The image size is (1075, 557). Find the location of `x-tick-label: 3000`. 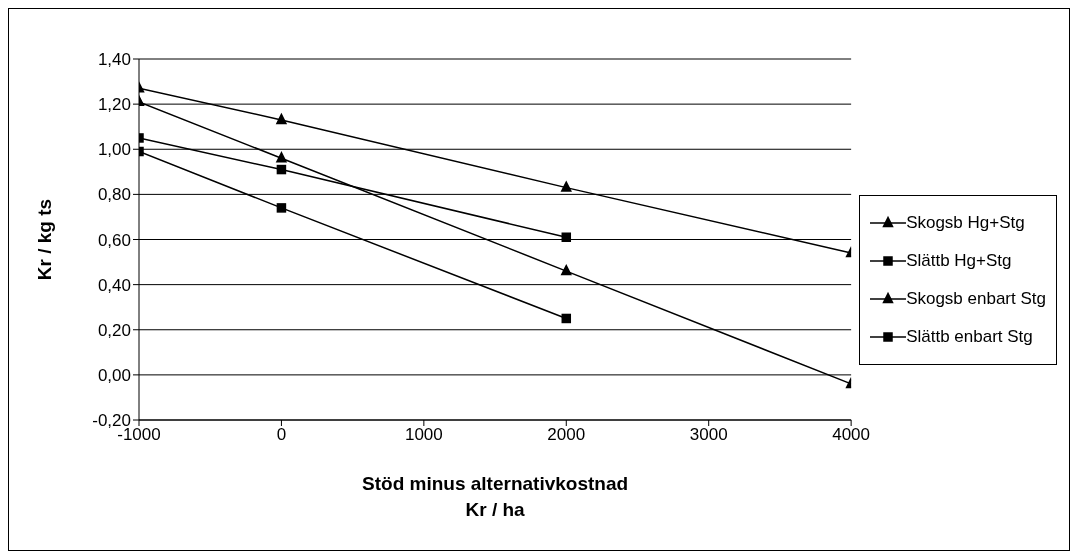

x-tick-label: 3000 is located at coordinates (708, 435).